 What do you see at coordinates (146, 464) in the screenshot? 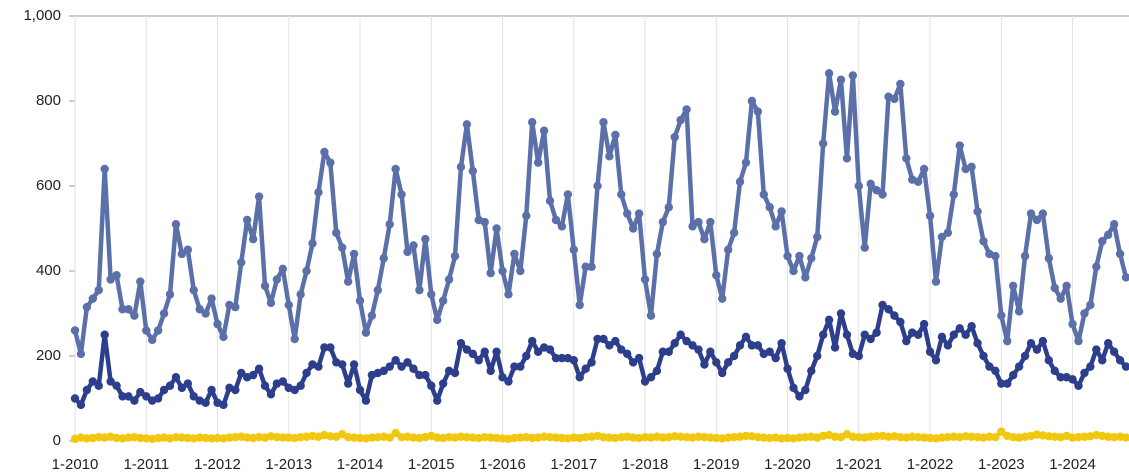
I see `x-tick-label: 1-2011` at bounding box center [146, 464].